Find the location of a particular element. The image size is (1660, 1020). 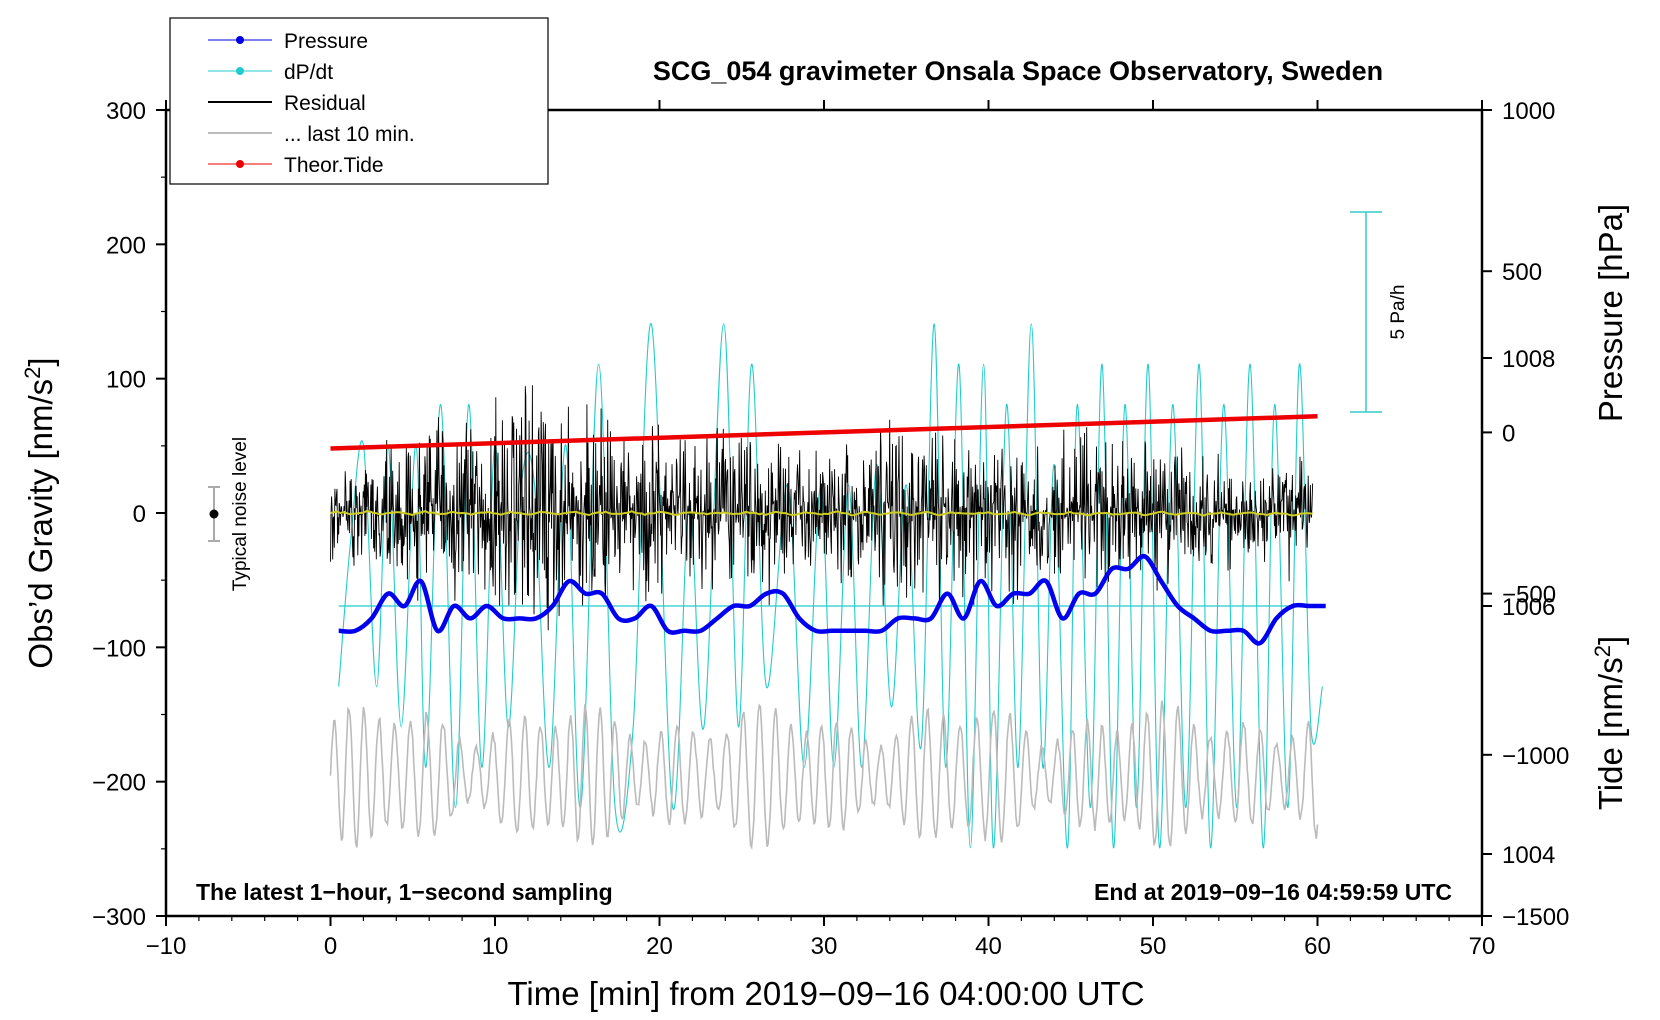

y-tick-label: 200 is located at coordinates (126, 245).